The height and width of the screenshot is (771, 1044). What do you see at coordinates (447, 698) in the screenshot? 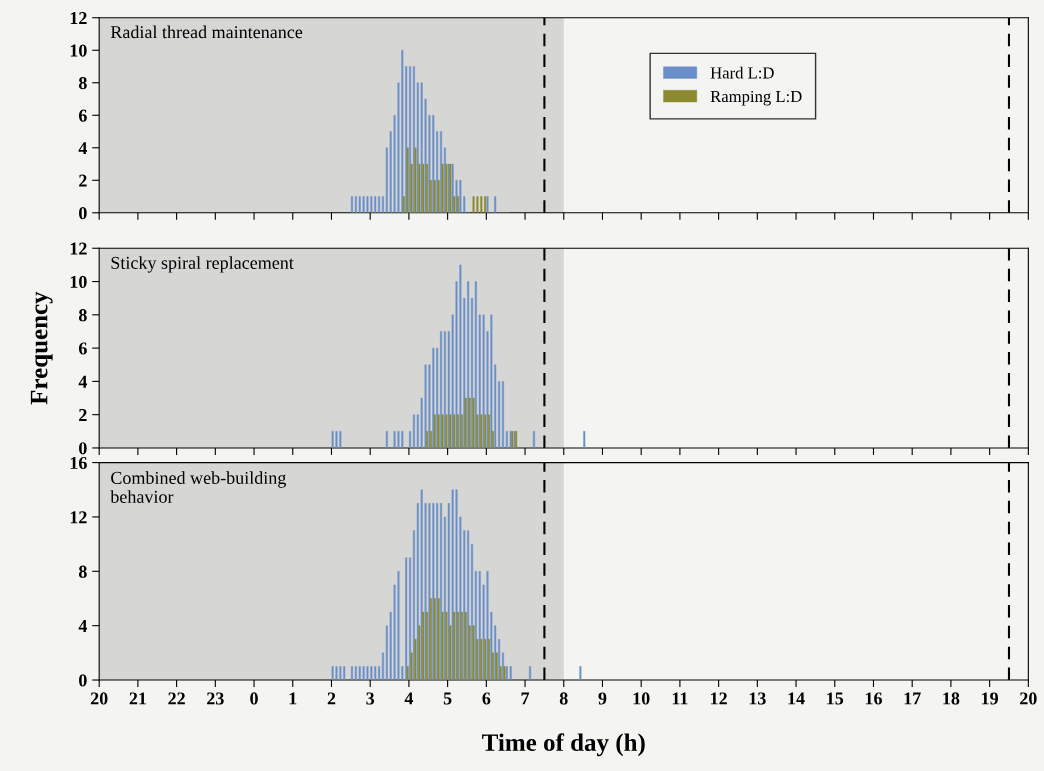
I see `x-tick-label: 5` at bounding box center [447, 698].